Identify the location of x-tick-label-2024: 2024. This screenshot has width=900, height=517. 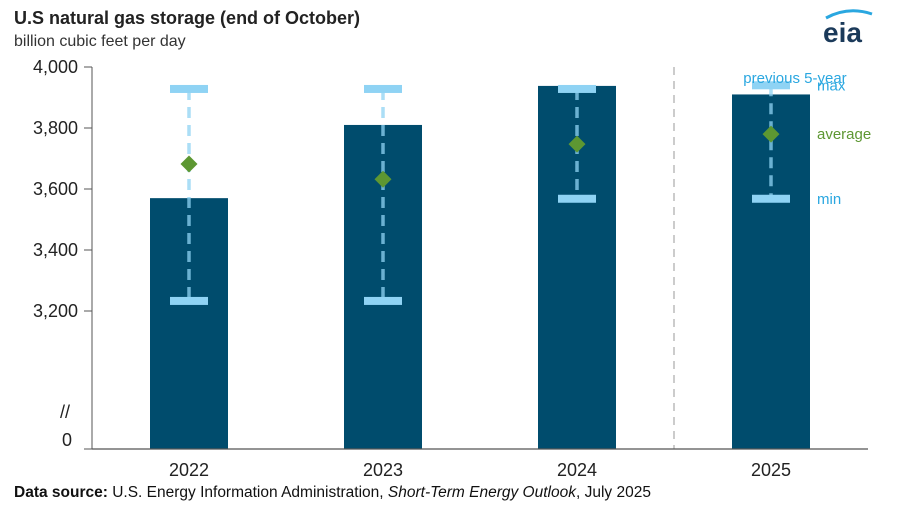
(577, 470).